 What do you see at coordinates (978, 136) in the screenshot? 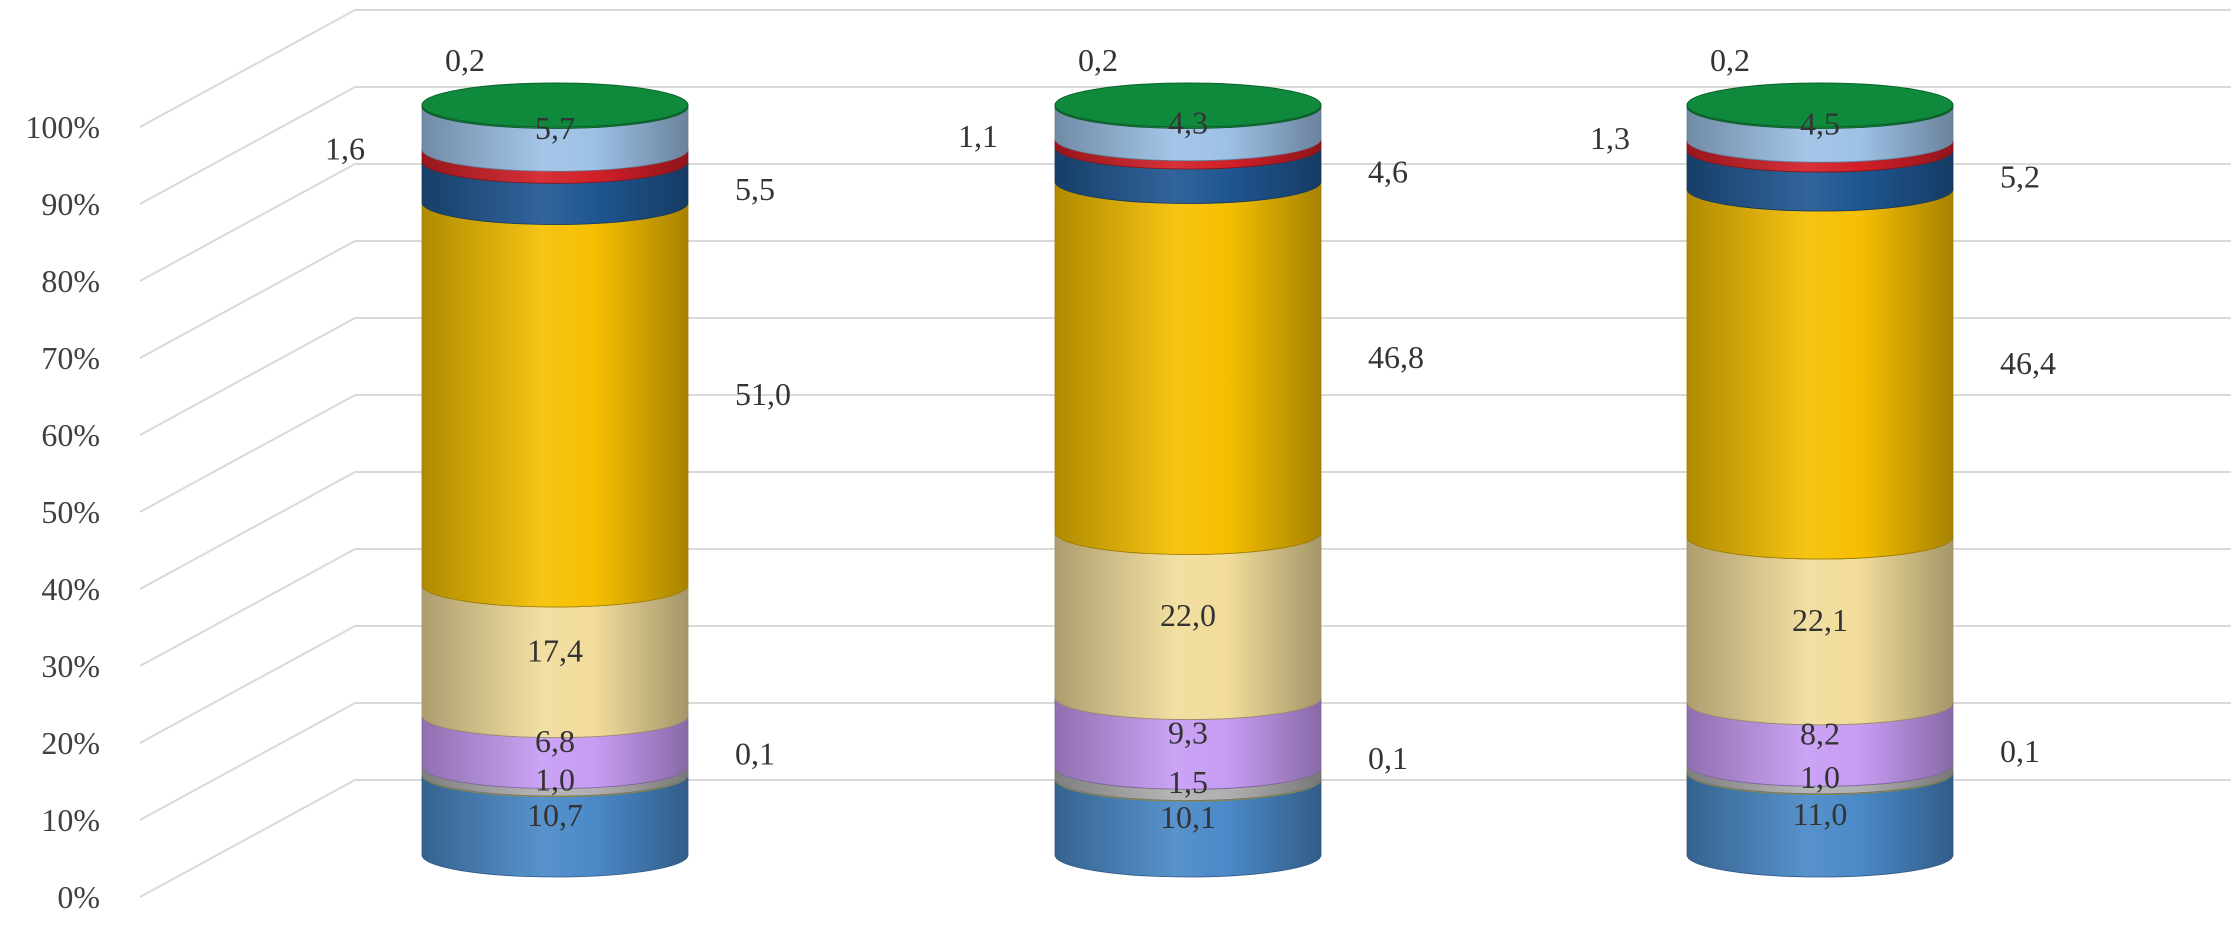
I see `data-label: 1,1` at bounding box center [978, 136].